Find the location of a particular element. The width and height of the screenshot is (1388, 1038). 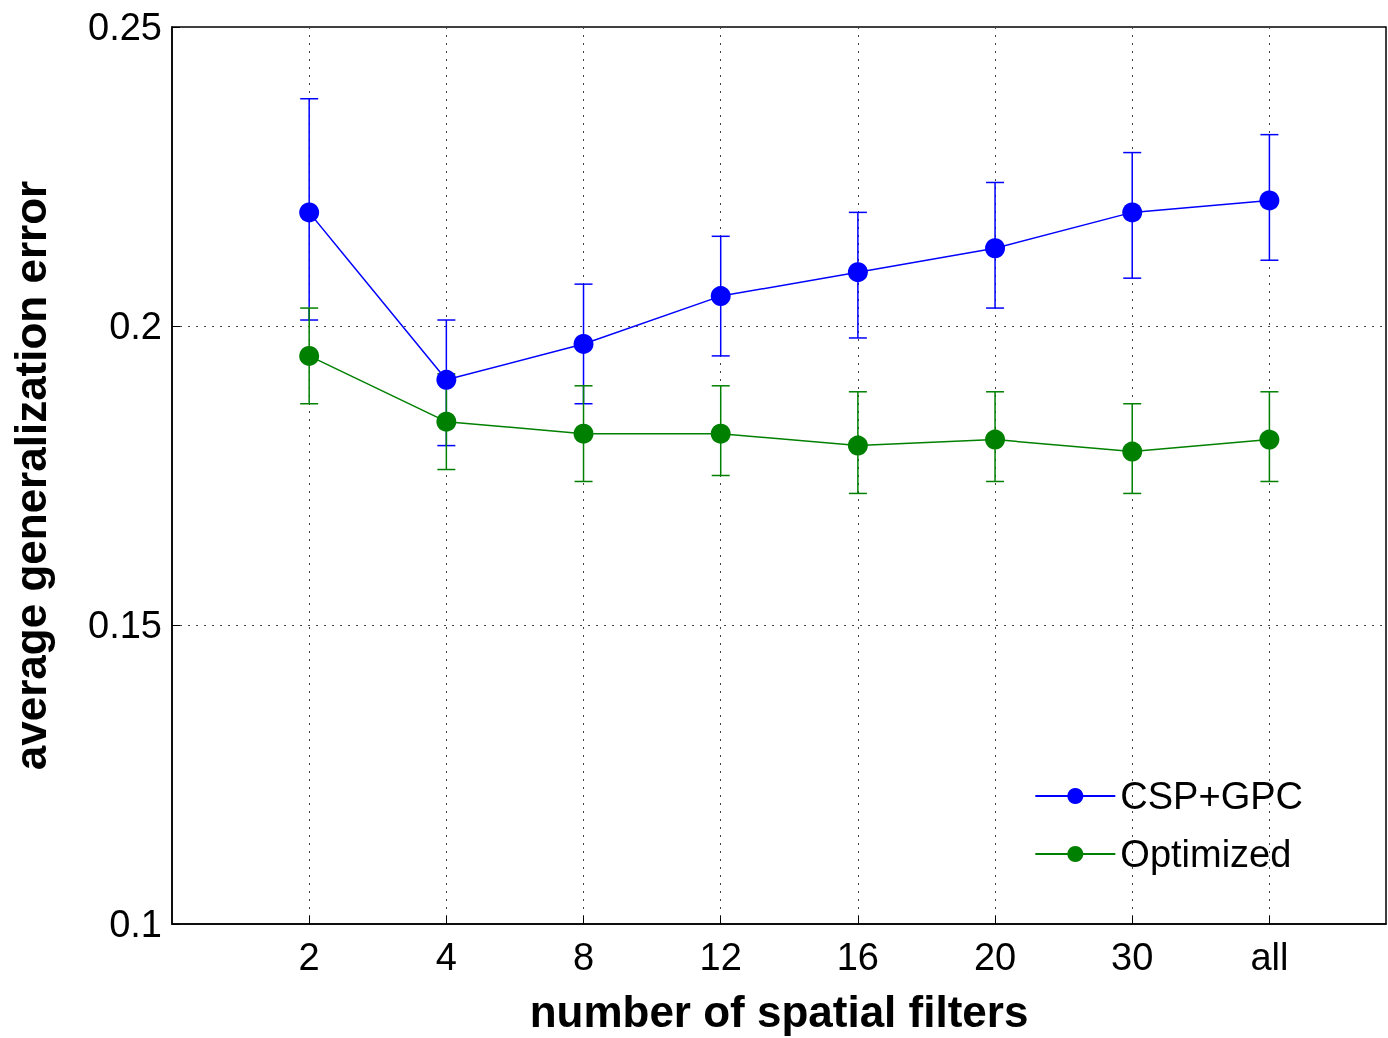

x-tick-label: 16 is located at coordinates (858, 957).